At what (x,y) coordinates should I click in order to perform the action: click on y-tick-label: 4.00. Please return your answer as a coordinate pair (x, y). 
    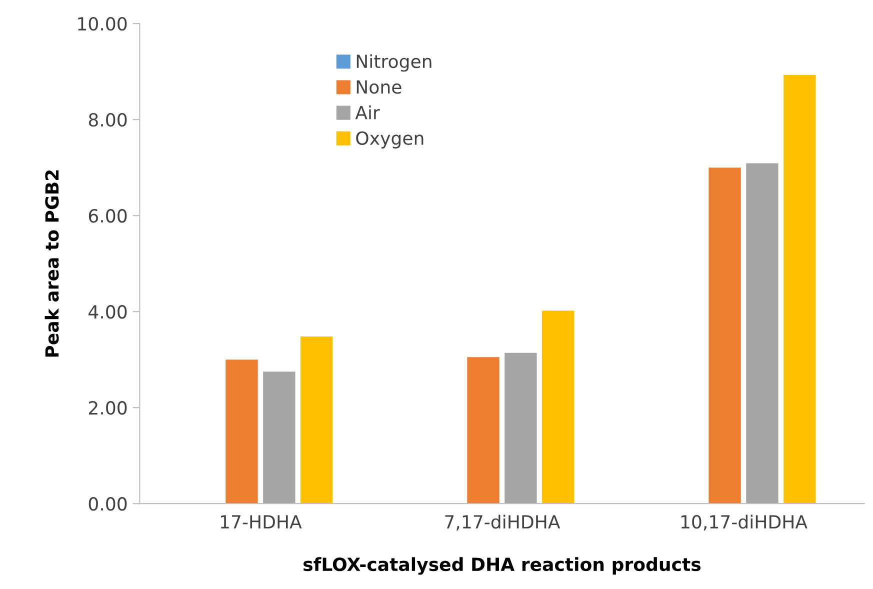
    Looking at the image, I should click on (107, 312).